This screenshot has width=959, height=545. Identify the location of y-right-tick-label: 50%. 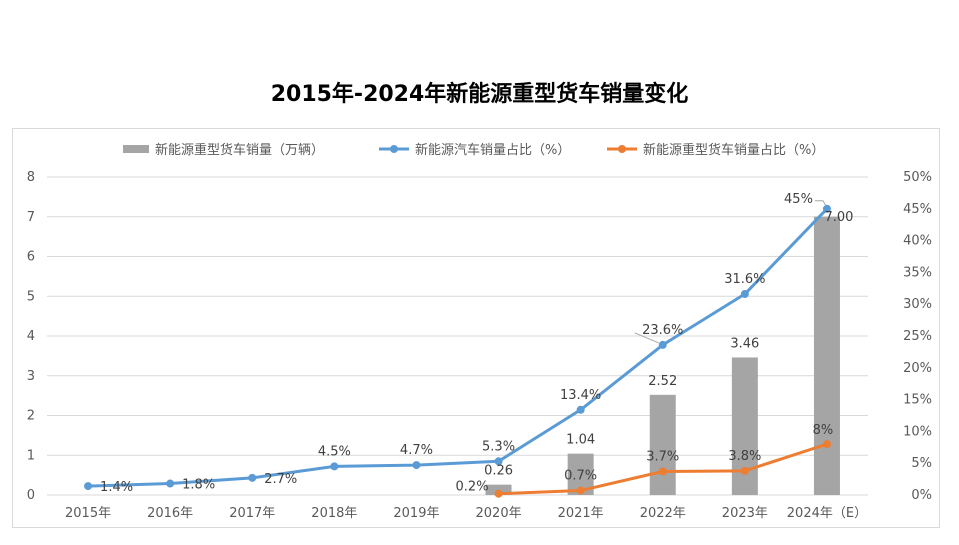
(917, 177).